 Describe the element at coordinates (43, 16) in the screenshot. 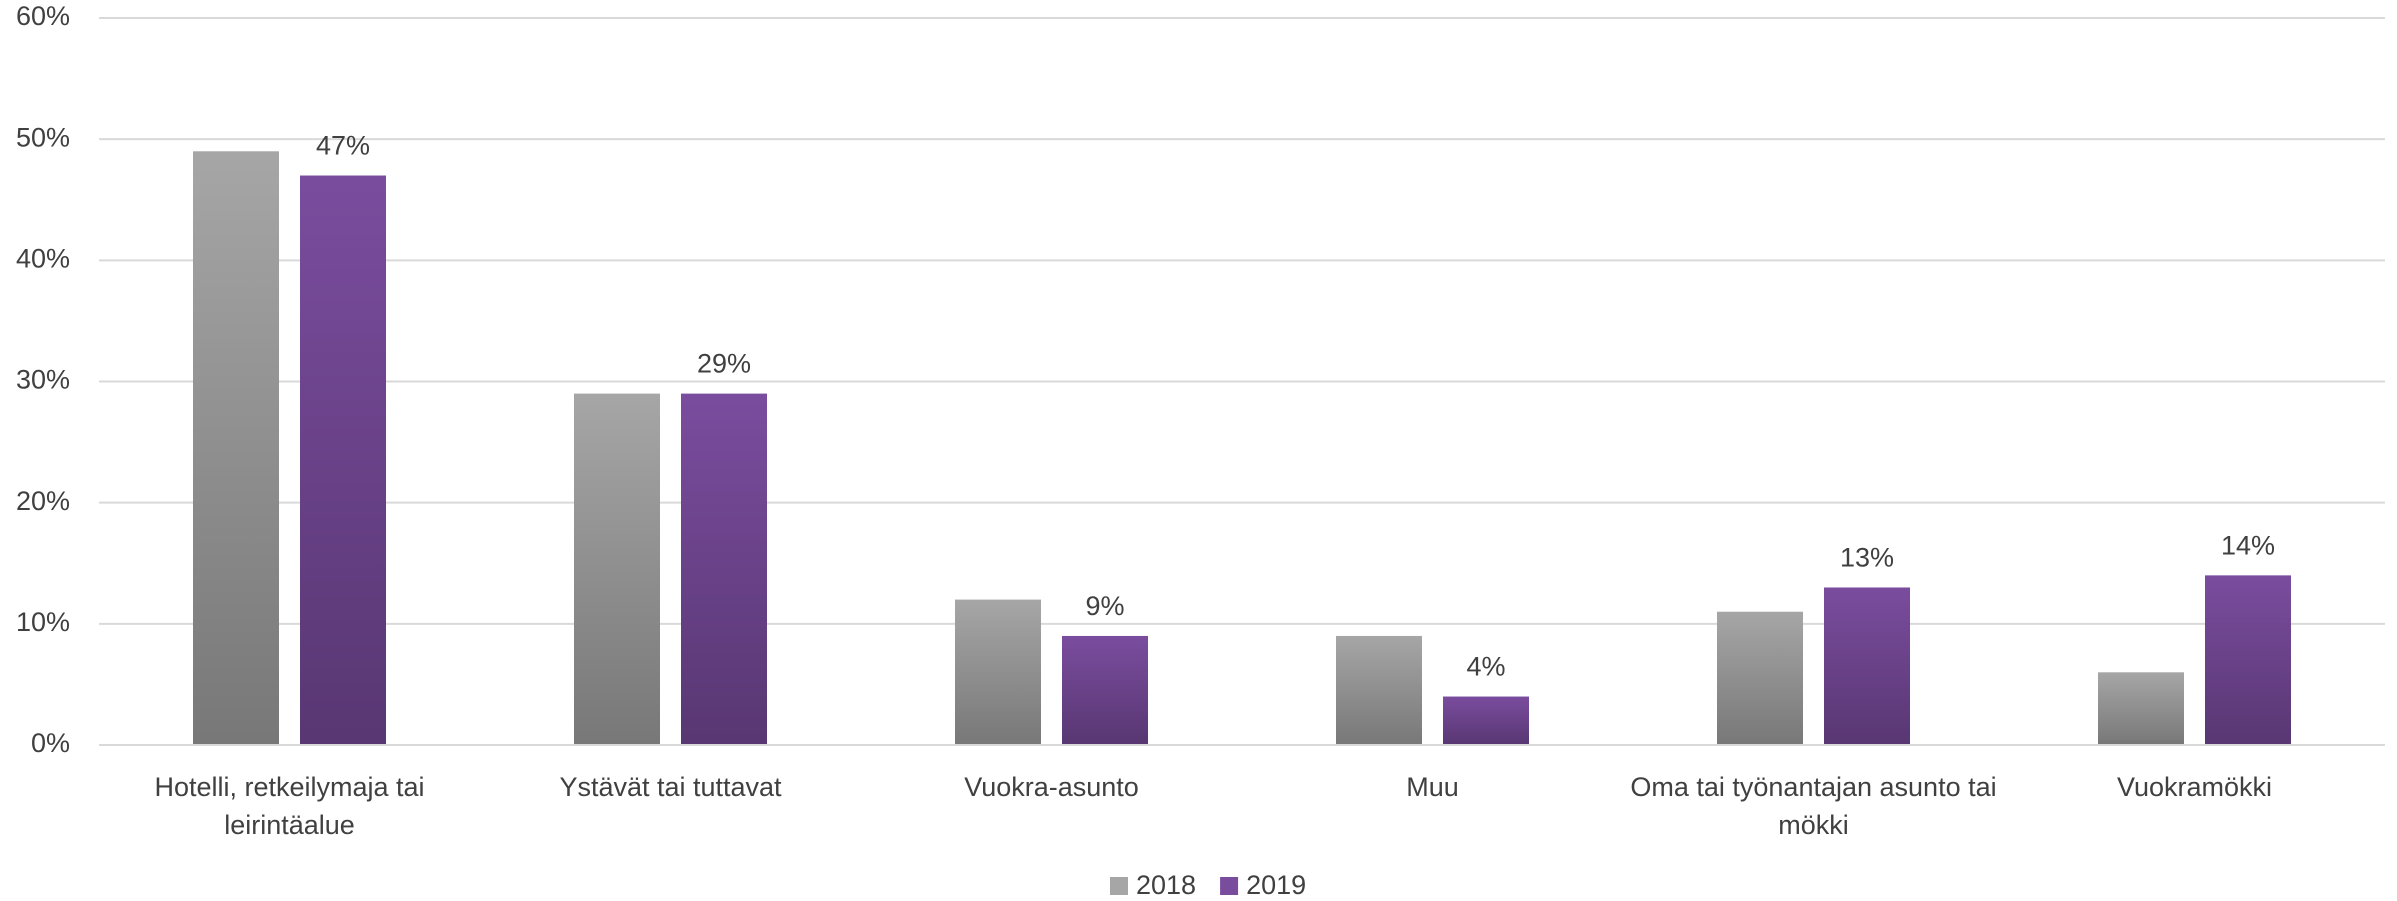

I see `y-tick-label: 60%` at that location.